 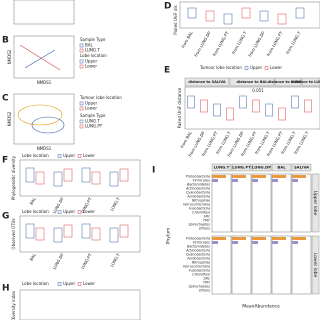 What do you see at coordinates (48, 125) in the screenshot?
I see `ellipse` at bounding box center [48, 125].